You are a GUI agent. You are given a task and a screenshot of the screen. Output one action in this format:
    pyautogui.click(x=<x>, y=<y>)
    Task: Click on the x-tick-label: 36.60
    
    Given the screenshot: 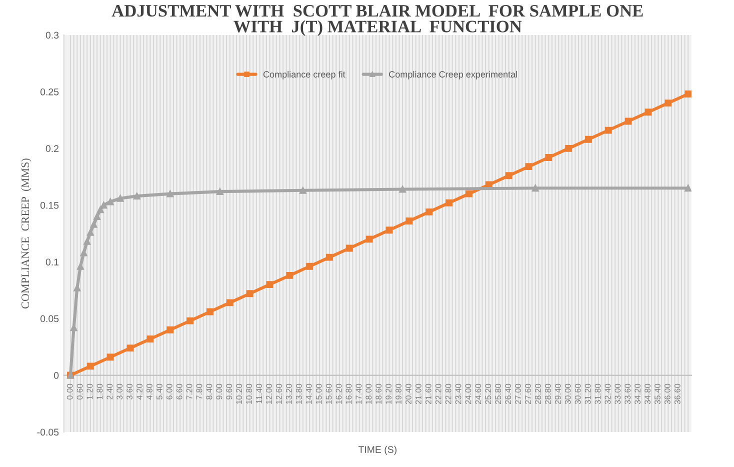 What is the action you would take?
    pyautogui.click(x=677, y=394)
    